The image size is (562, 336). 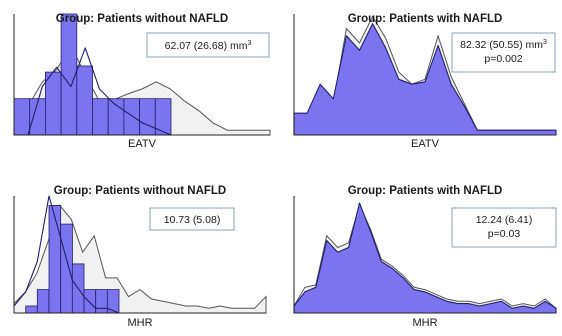 I want to click on stats-line: p=0.03, so click(x=504, y=234).